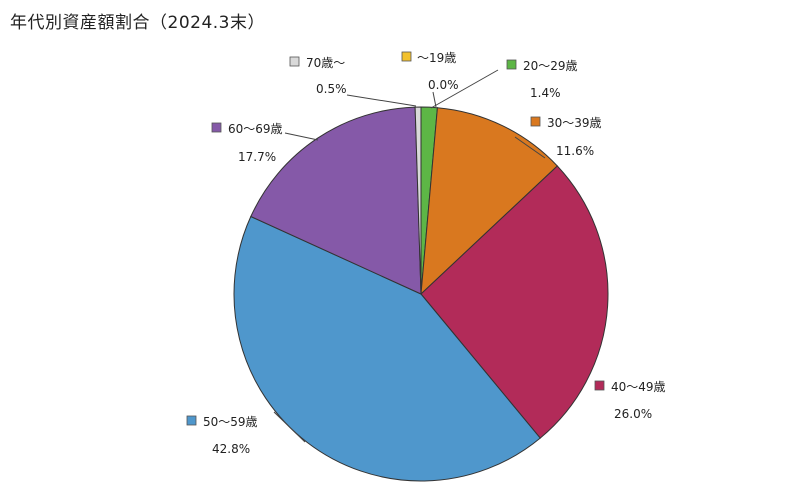 This screenshot has height=493, width=800. I want to click on slice-value-4: 42.8%, so click(231, 449).